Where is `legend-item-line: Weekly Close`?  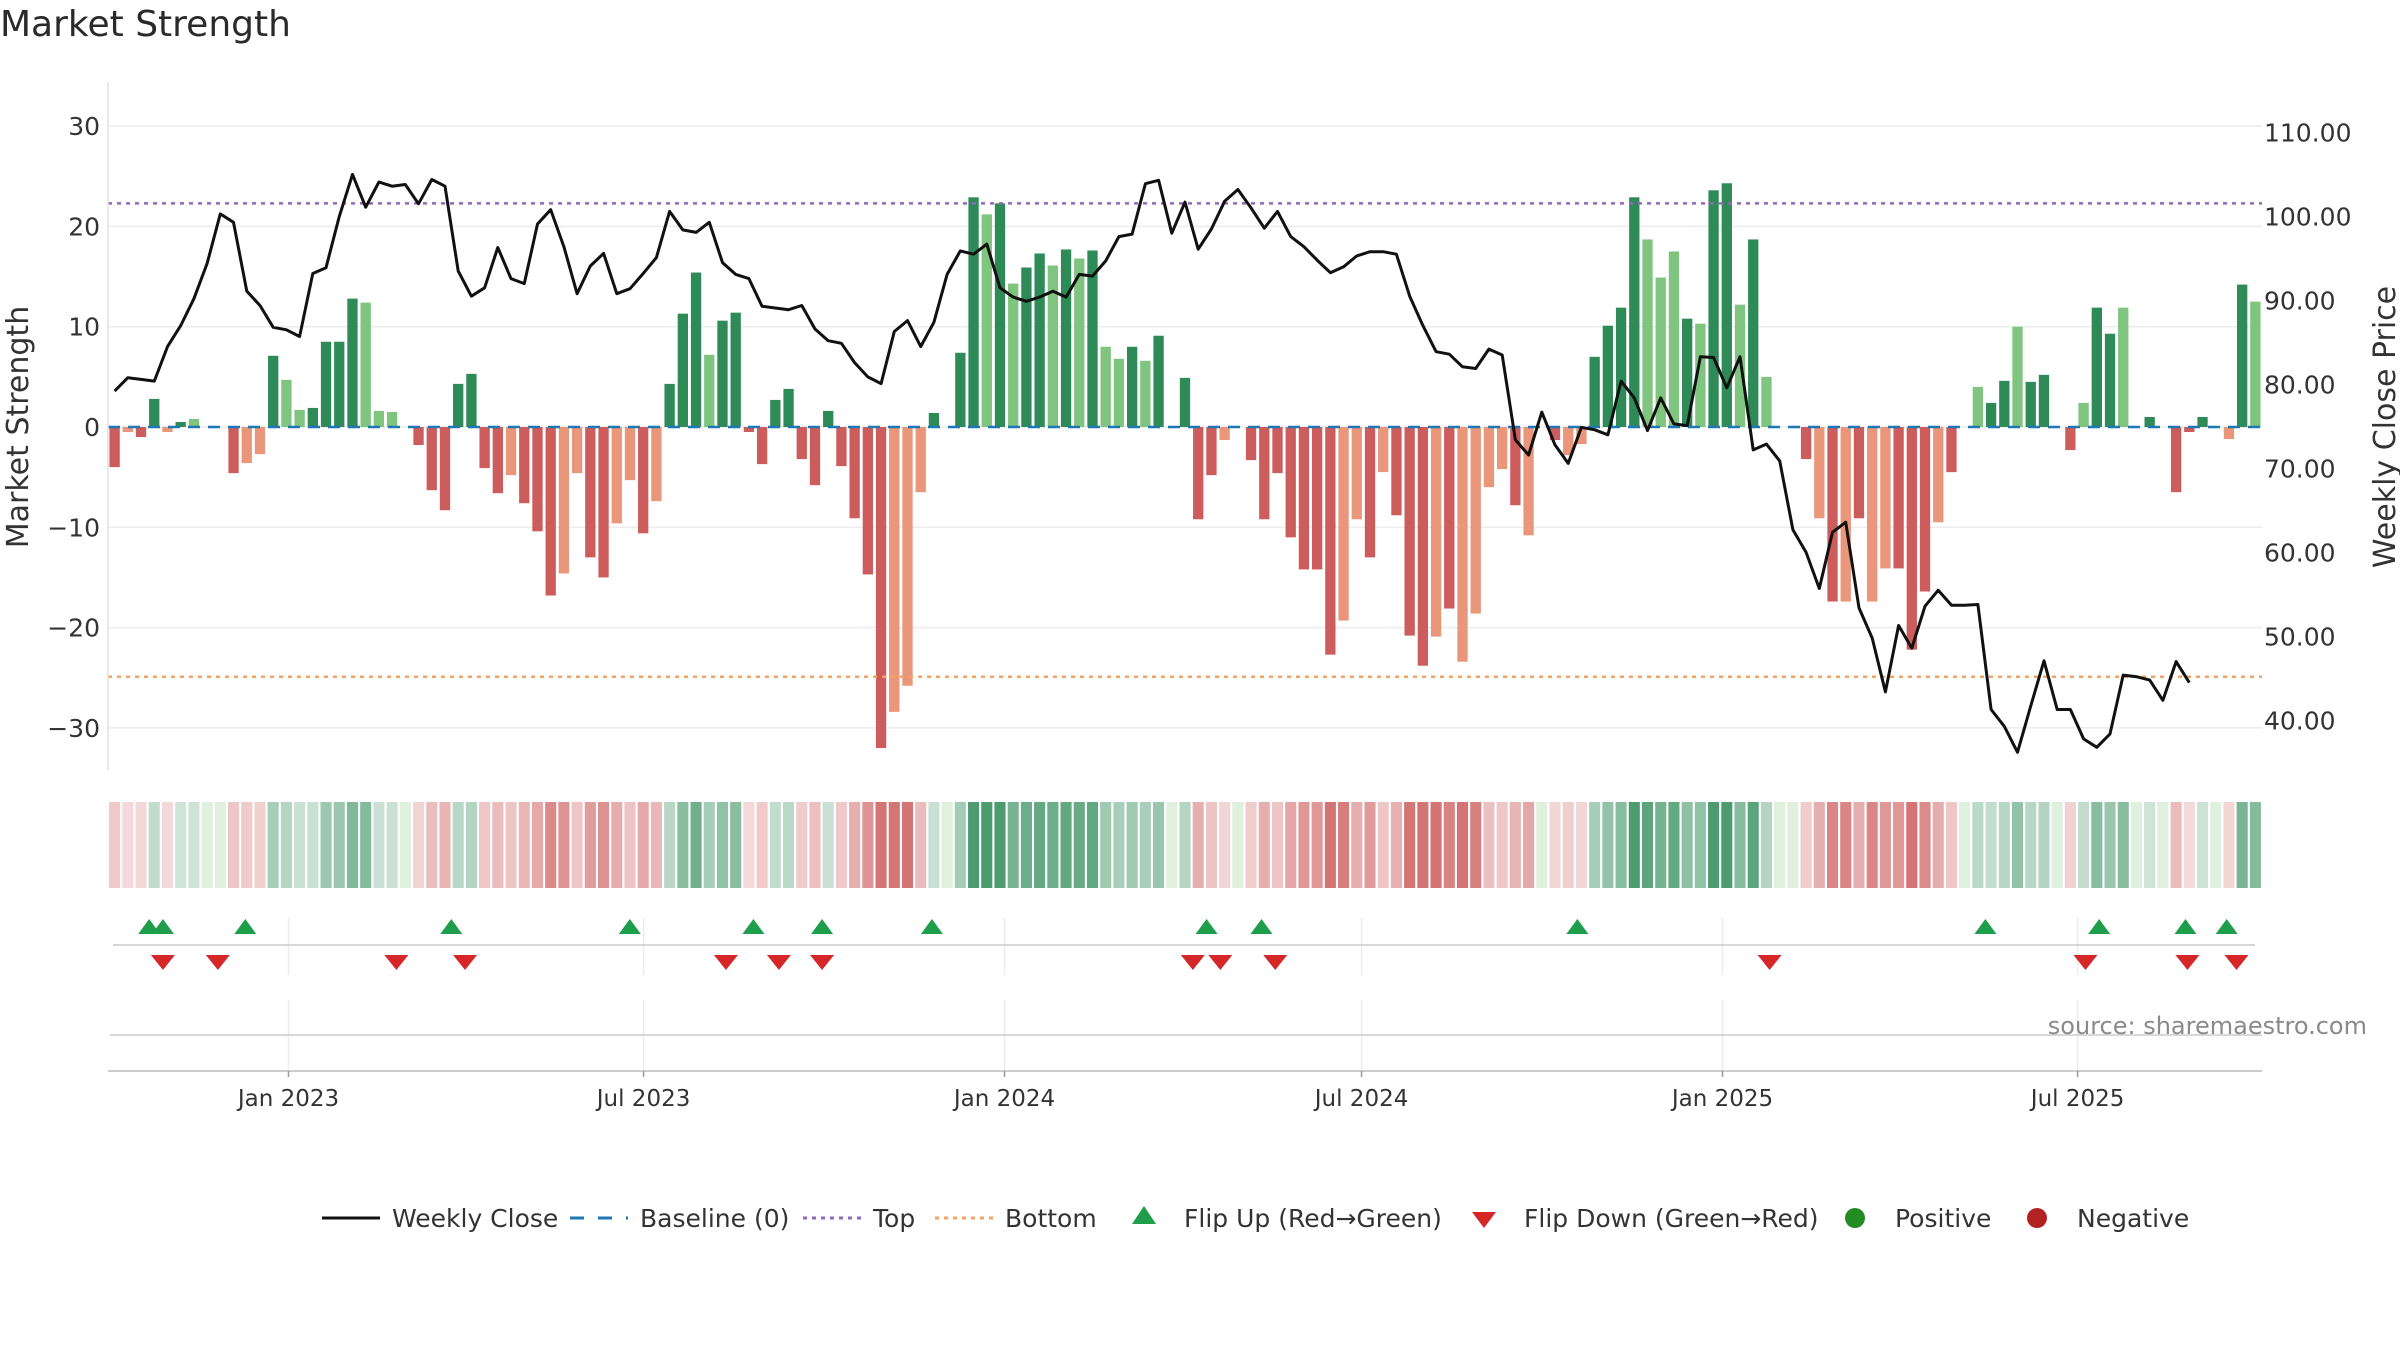 legend-item-line: Weekly Close is located at coordinates (440, 1218).